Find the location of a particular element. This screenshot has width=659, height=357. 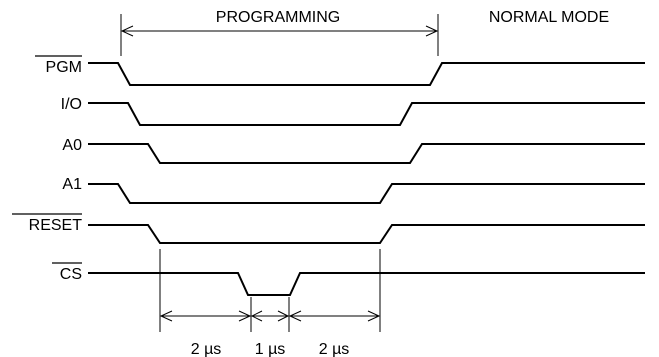

normal-mode-label: NORMAL MODE is located at coordinates (549, 17).